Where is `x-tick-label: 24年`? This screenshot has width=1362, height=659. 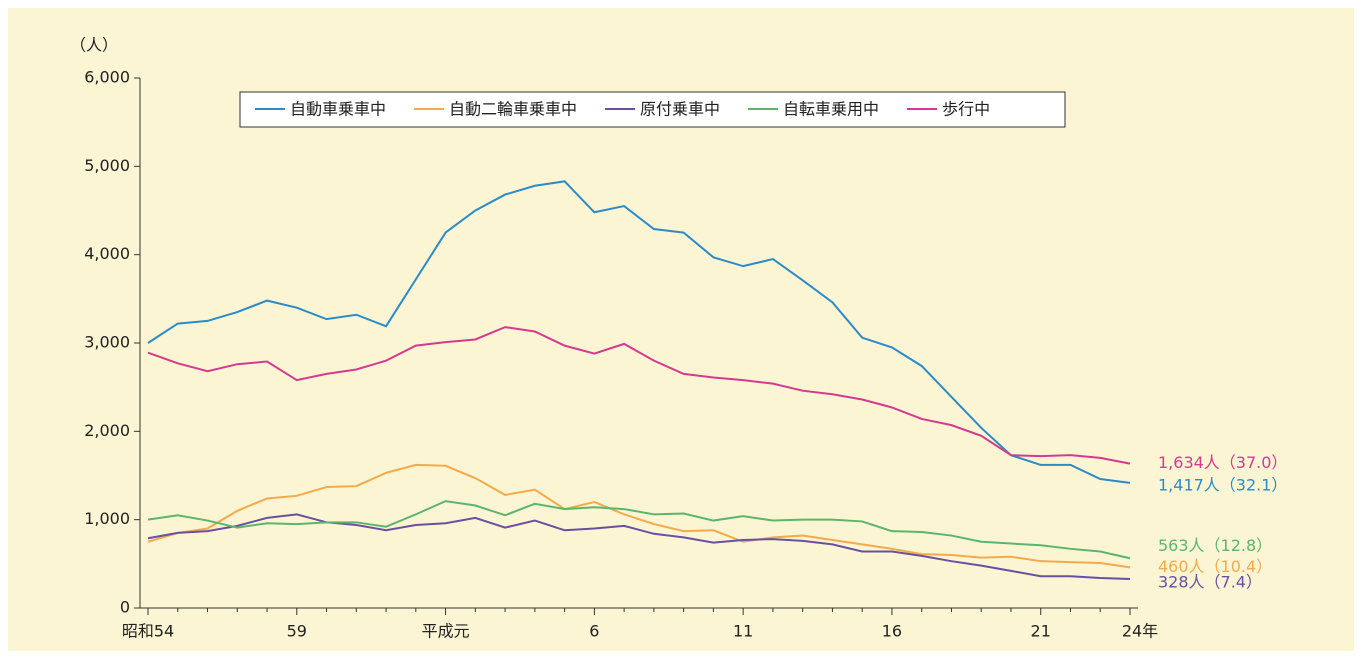
x-tick-label: 24年 is located at coordinates (1140, 631).